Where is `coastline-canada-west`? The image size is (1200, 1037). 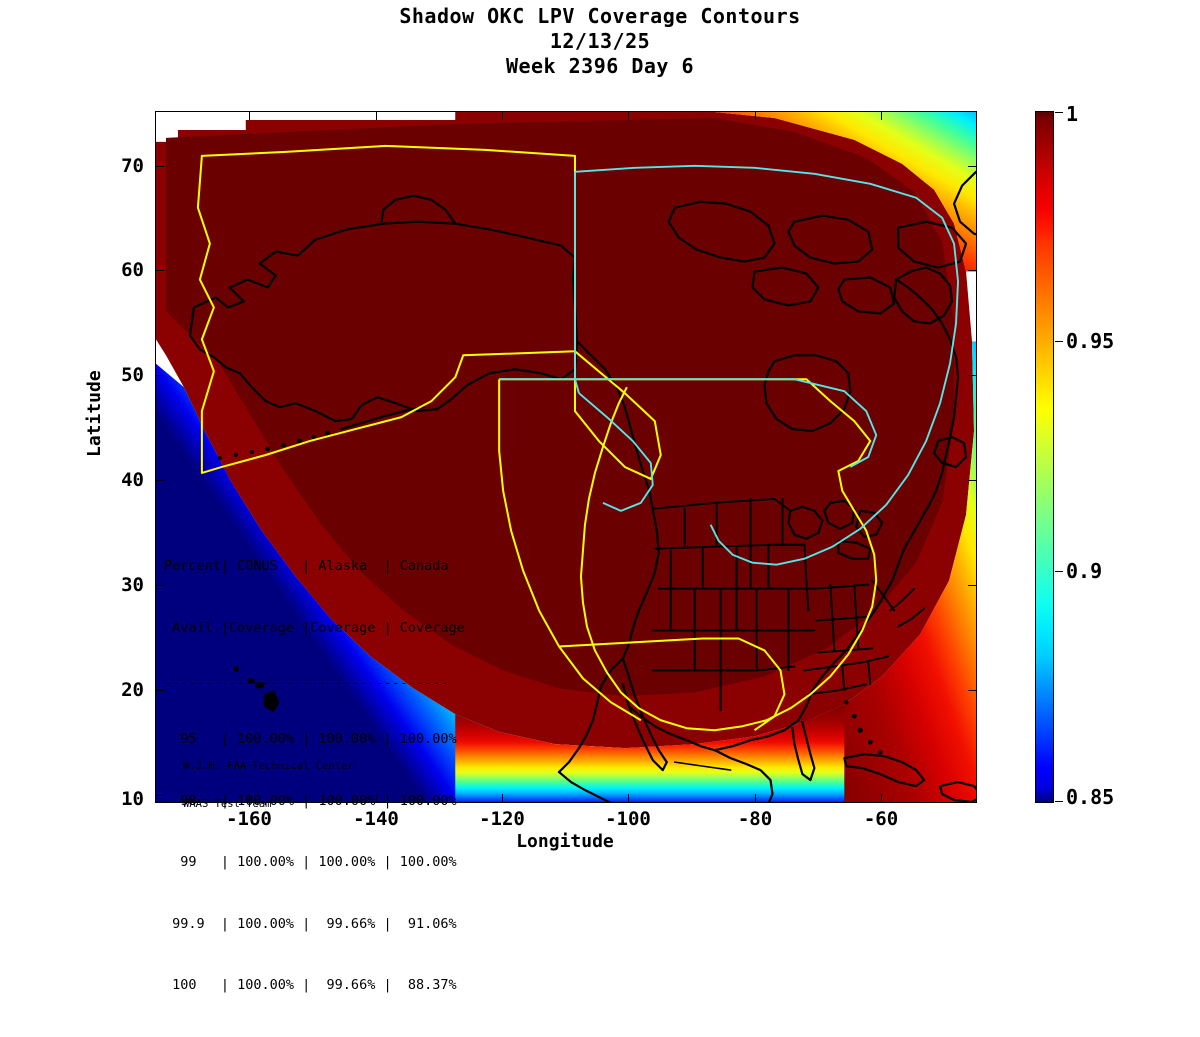 coastline-canada-west is located at coordinates (612, 415).